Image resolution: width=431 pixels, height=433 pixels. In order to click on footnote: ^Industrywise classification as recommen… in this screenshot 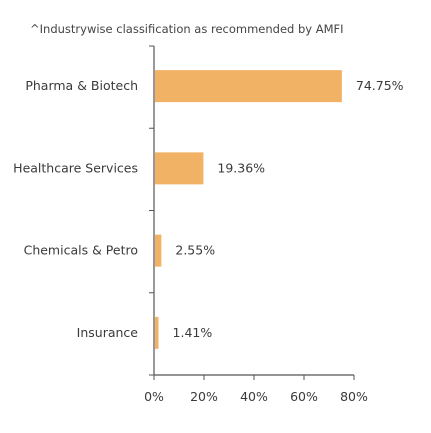, I will do `click(187, 29)`.